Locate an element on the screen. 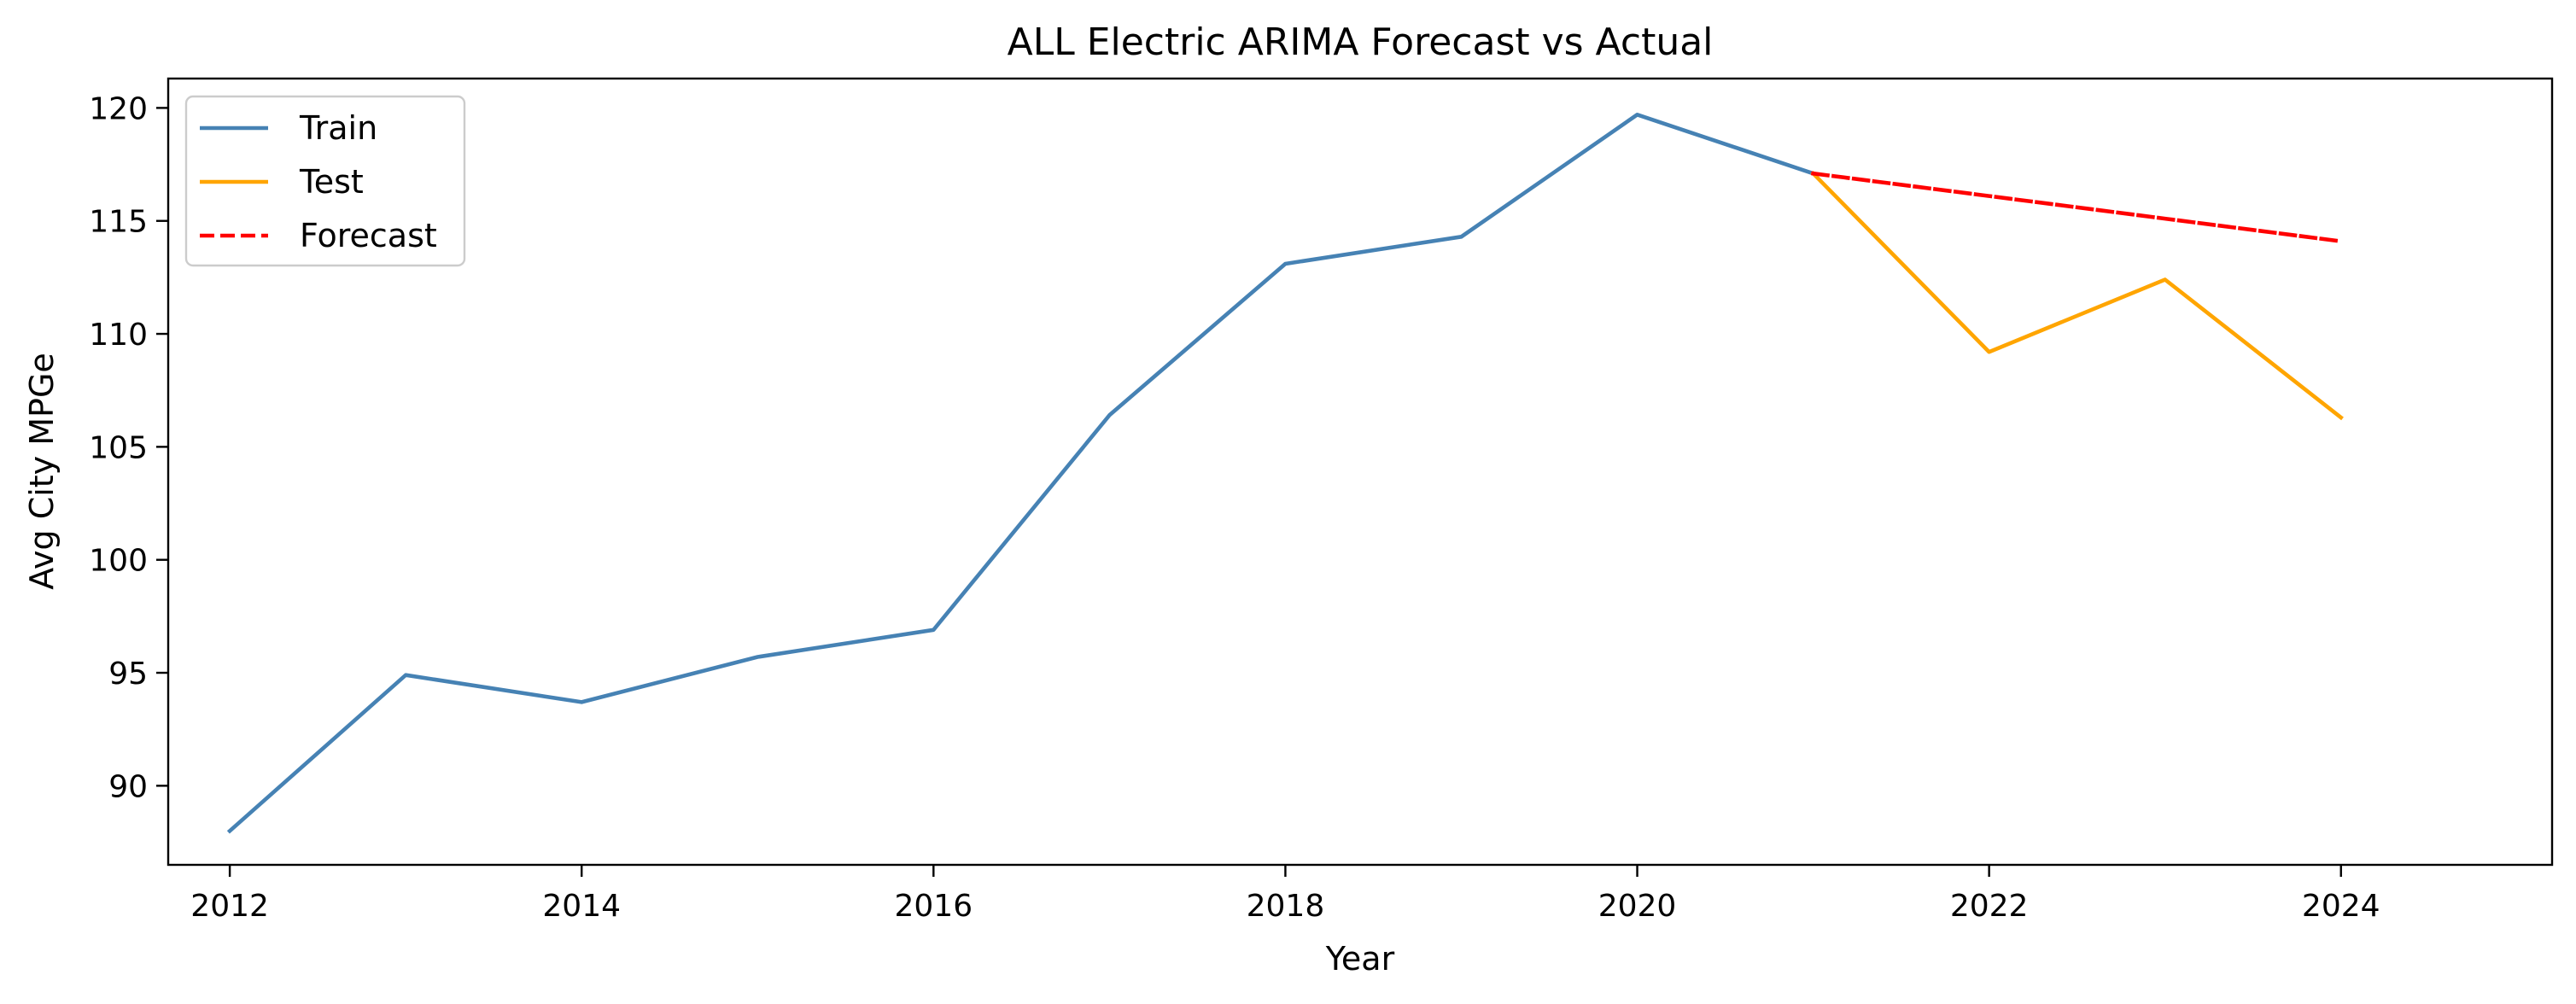 This screenshot has width=2576, height=1004. x-tick-label: 2020 is located at coordinates (1637, 906).